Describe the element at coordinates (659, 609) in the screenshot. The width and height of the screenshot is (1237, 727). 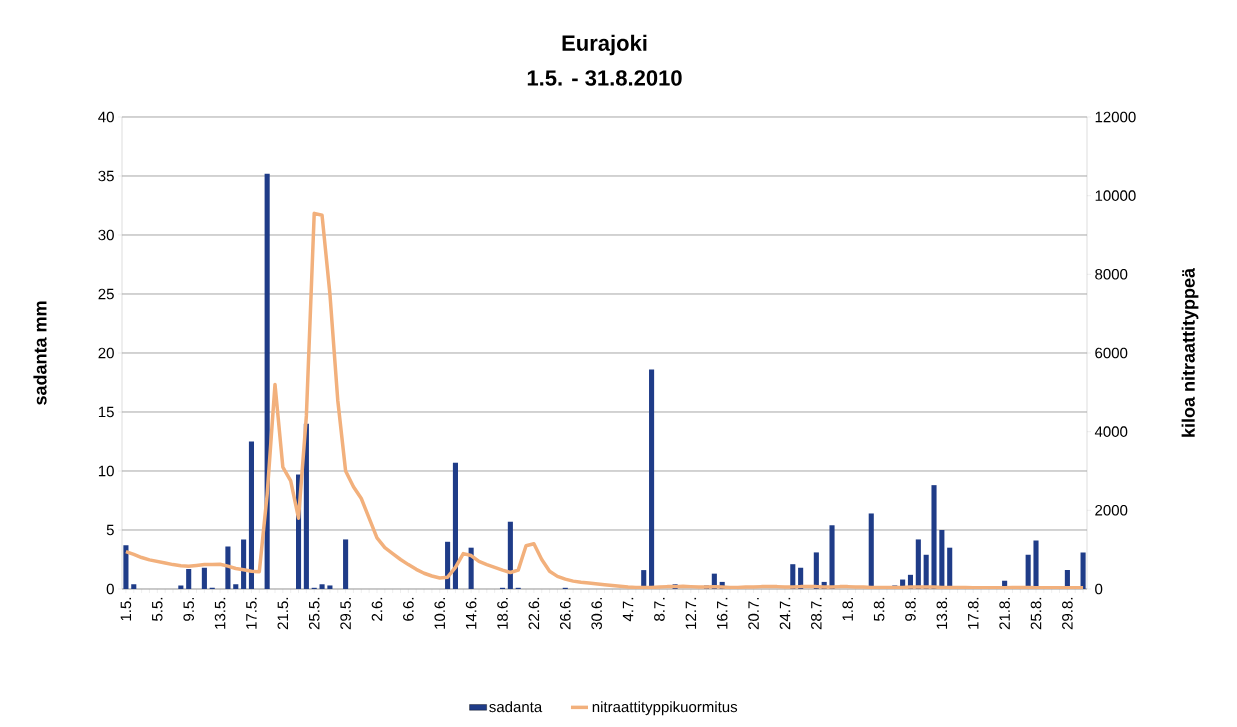
I see `x-tick-label: 8.7.` at that location.